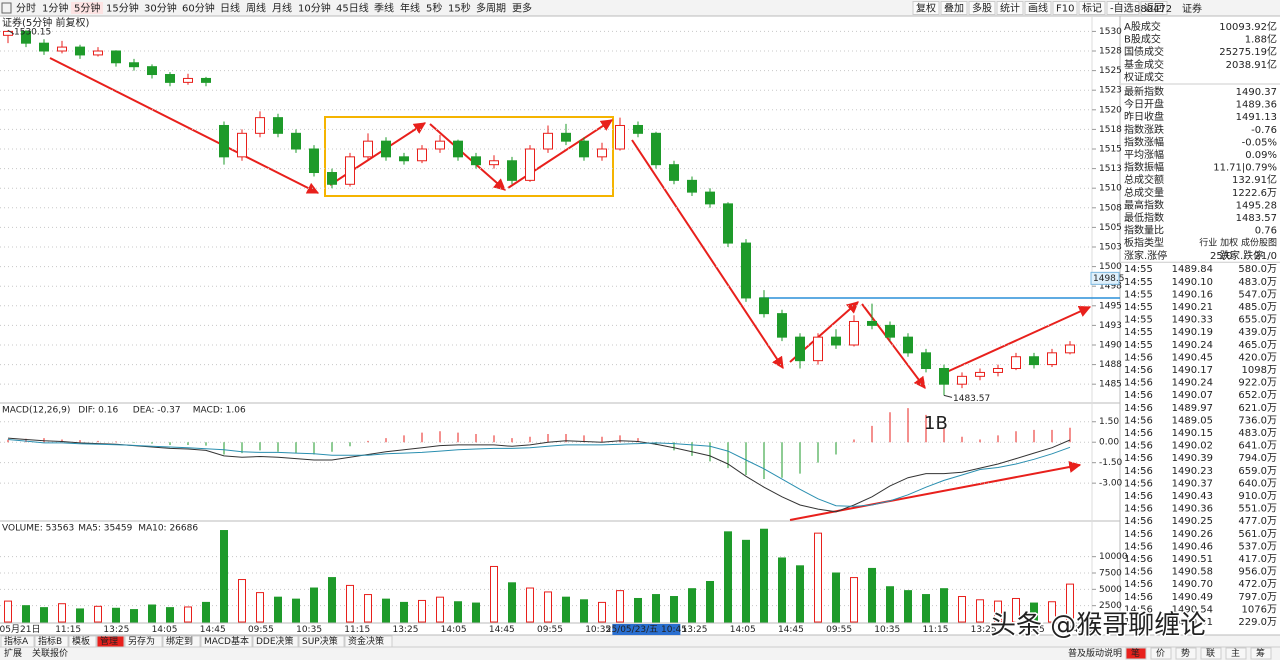 This screenshot has height=660, width=1280. I want to click on icon-label: 笔, so click(1135, 653).